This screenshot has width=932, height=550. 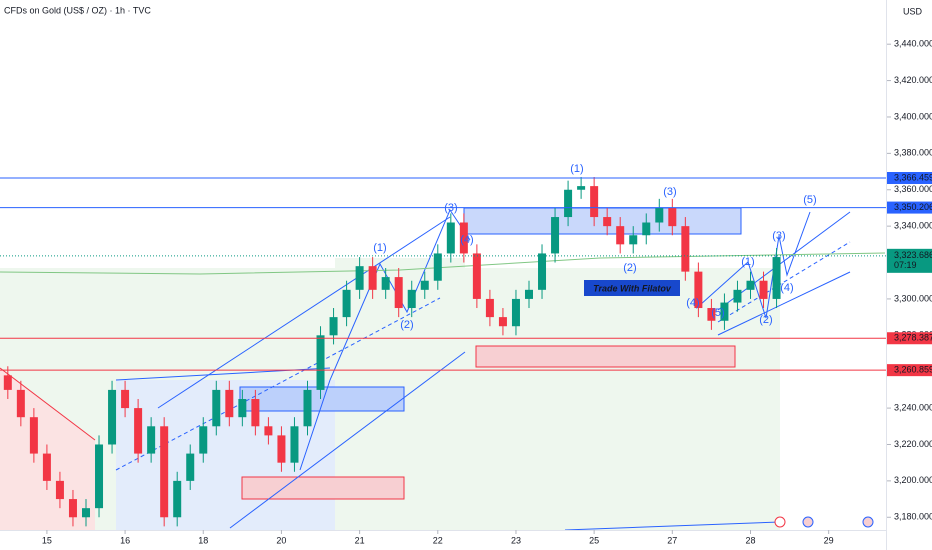 I want to click on banner-box, so click(x=632, y=288).